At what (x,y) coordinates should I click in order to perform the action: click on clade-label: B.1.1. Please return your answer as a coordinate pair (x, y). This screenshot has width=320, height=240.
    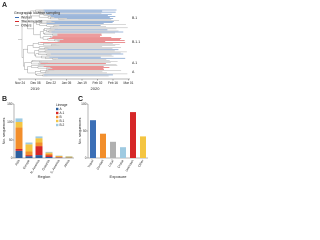
    Looking at the image, I should click on (136, 42).